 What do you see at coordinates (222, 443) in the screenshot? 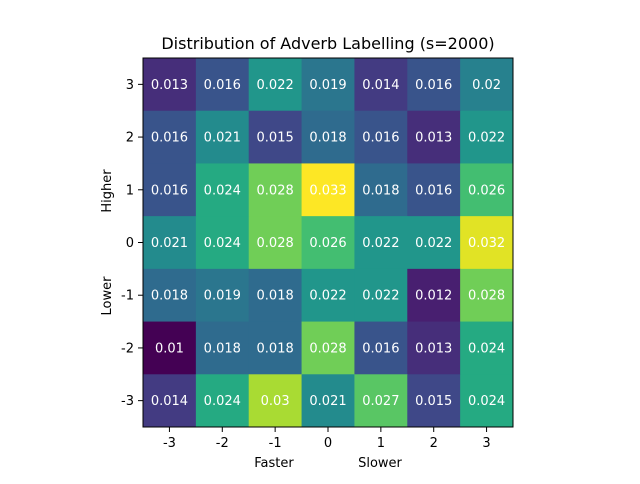
I see `x-tick-label: -2` at bounding box center [222, 443].